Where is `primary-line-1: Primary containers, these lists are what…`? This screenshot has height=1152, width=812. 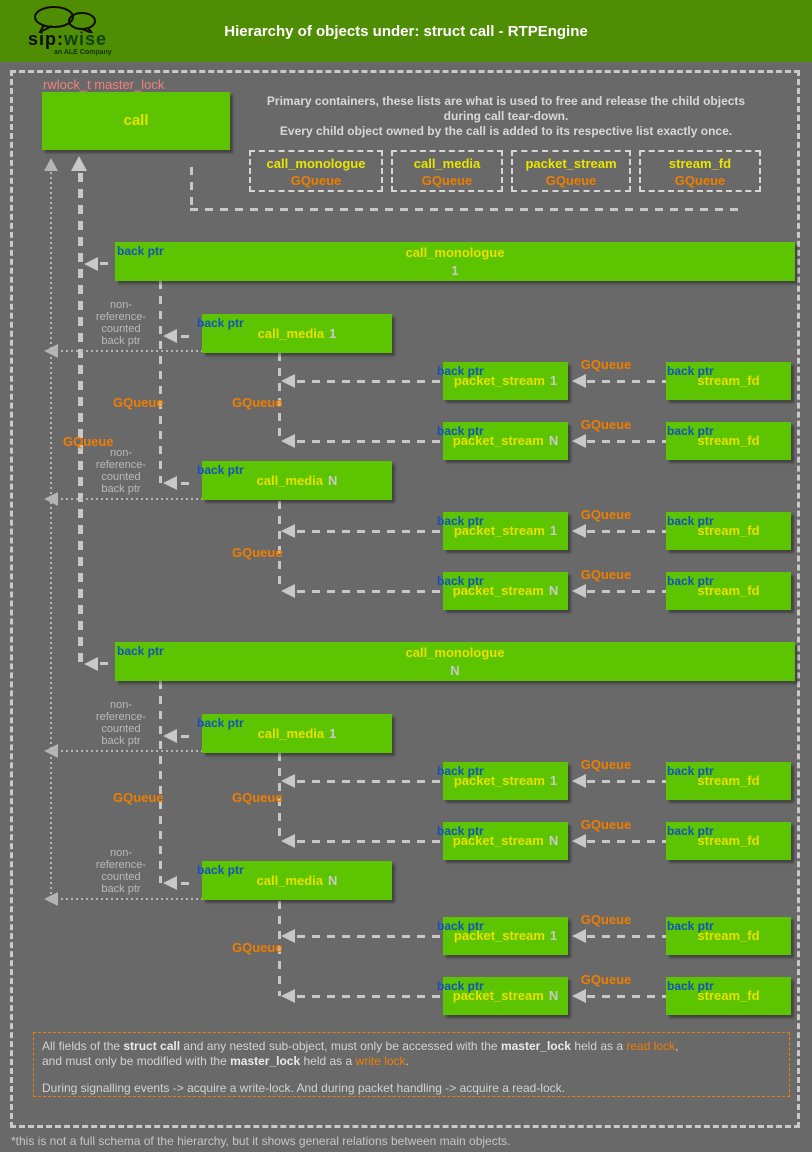
primary-line-1: Primary containers, these lists are what… is located at coordinates (506, 101).